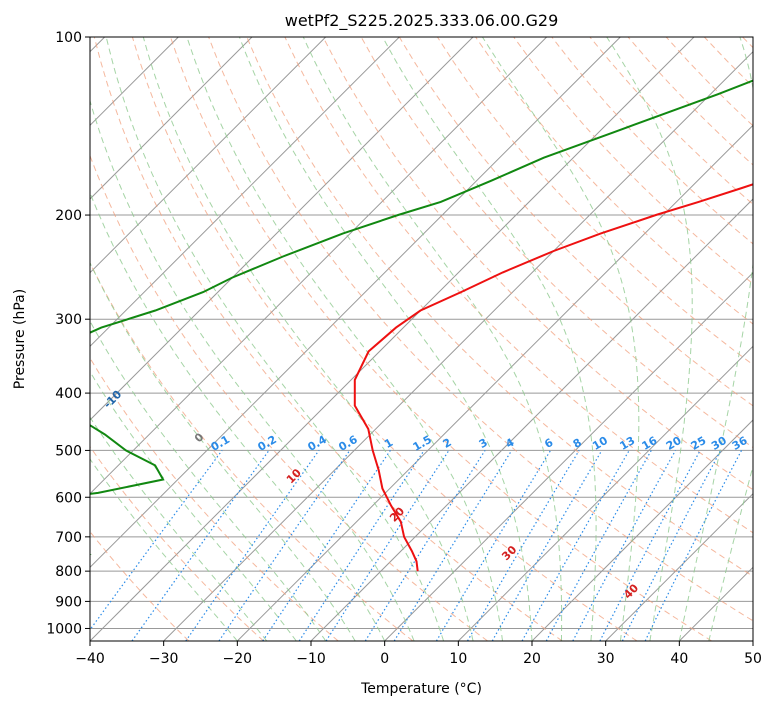 The image size is (775, 708). Describe the element at coordinates (238, 659) in the screenshot. I see `x-tick-label: −20` at that location.